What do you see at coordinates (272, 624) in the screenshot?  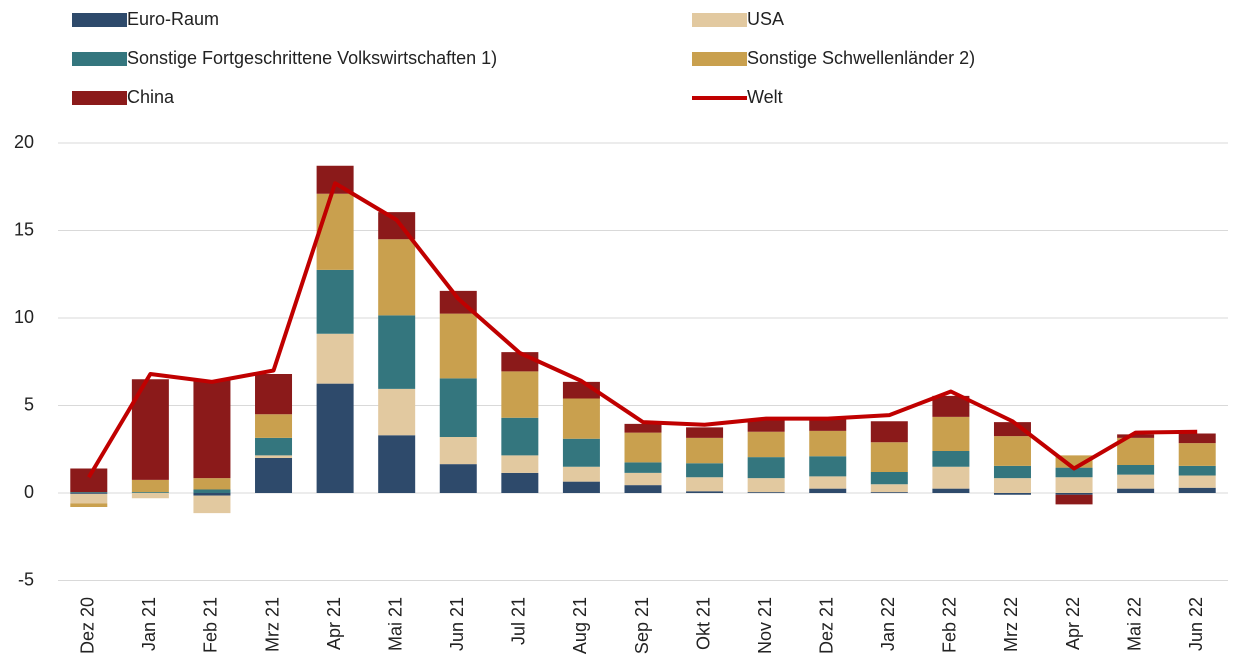 I see `x-tick-label: Mrz 21` at bounding box center [272, 624].